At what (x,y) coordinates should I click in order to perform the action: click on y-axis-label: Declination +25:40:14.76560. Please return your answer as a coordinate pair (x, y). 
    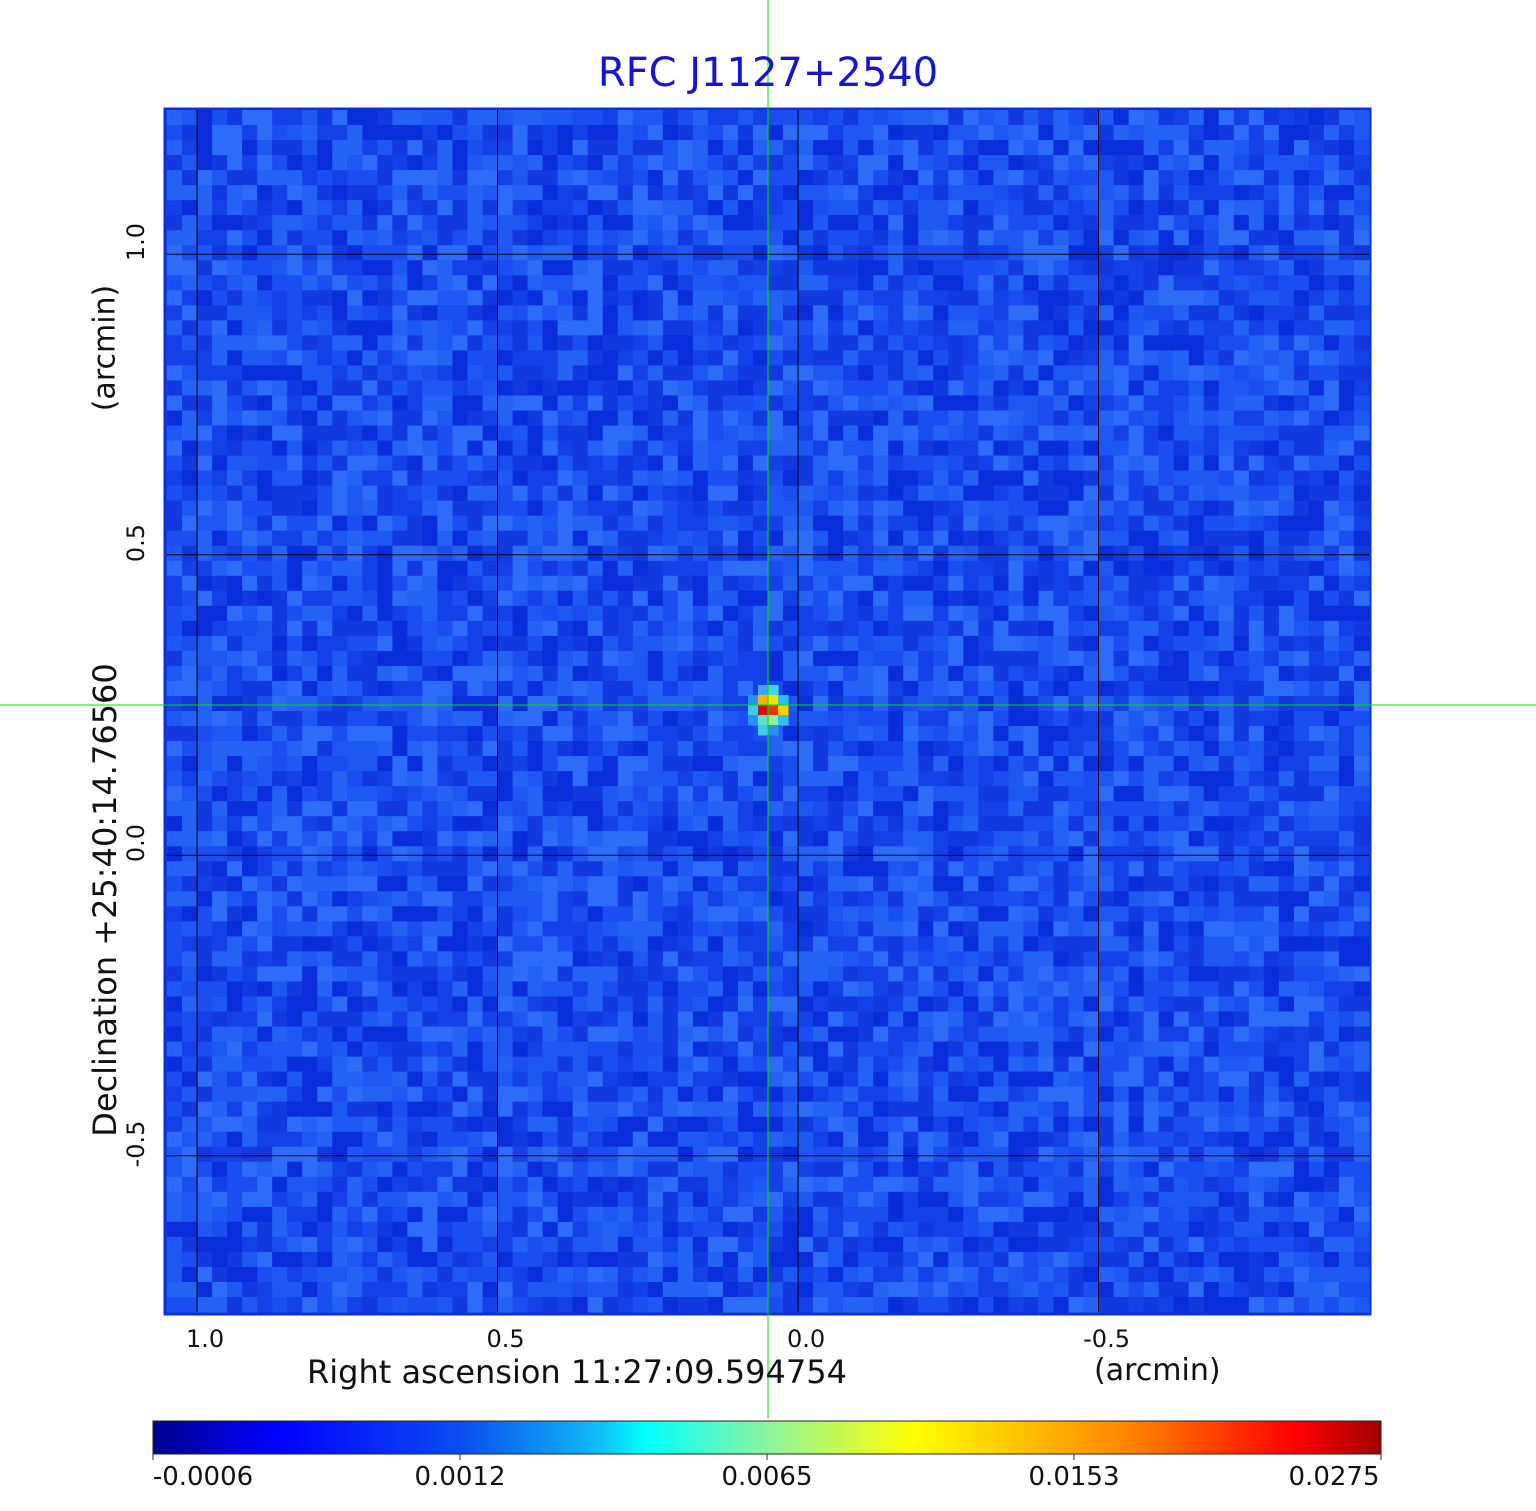
    Looking at the image, I should click on (105, 900).